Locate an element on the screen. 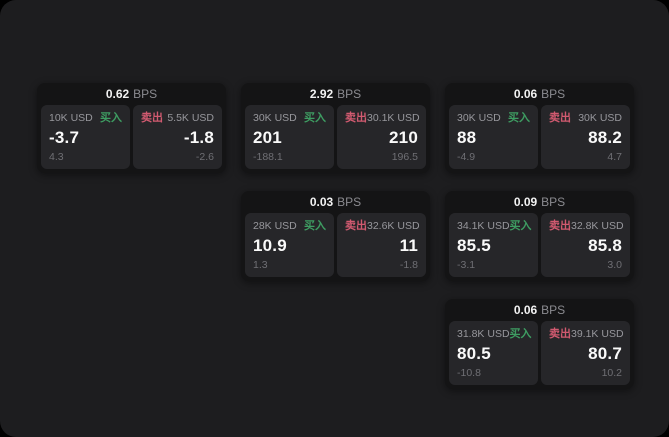  sell-panel: 卖出 30K USD 88.2 4.7 is located at coordinates (585, 137).